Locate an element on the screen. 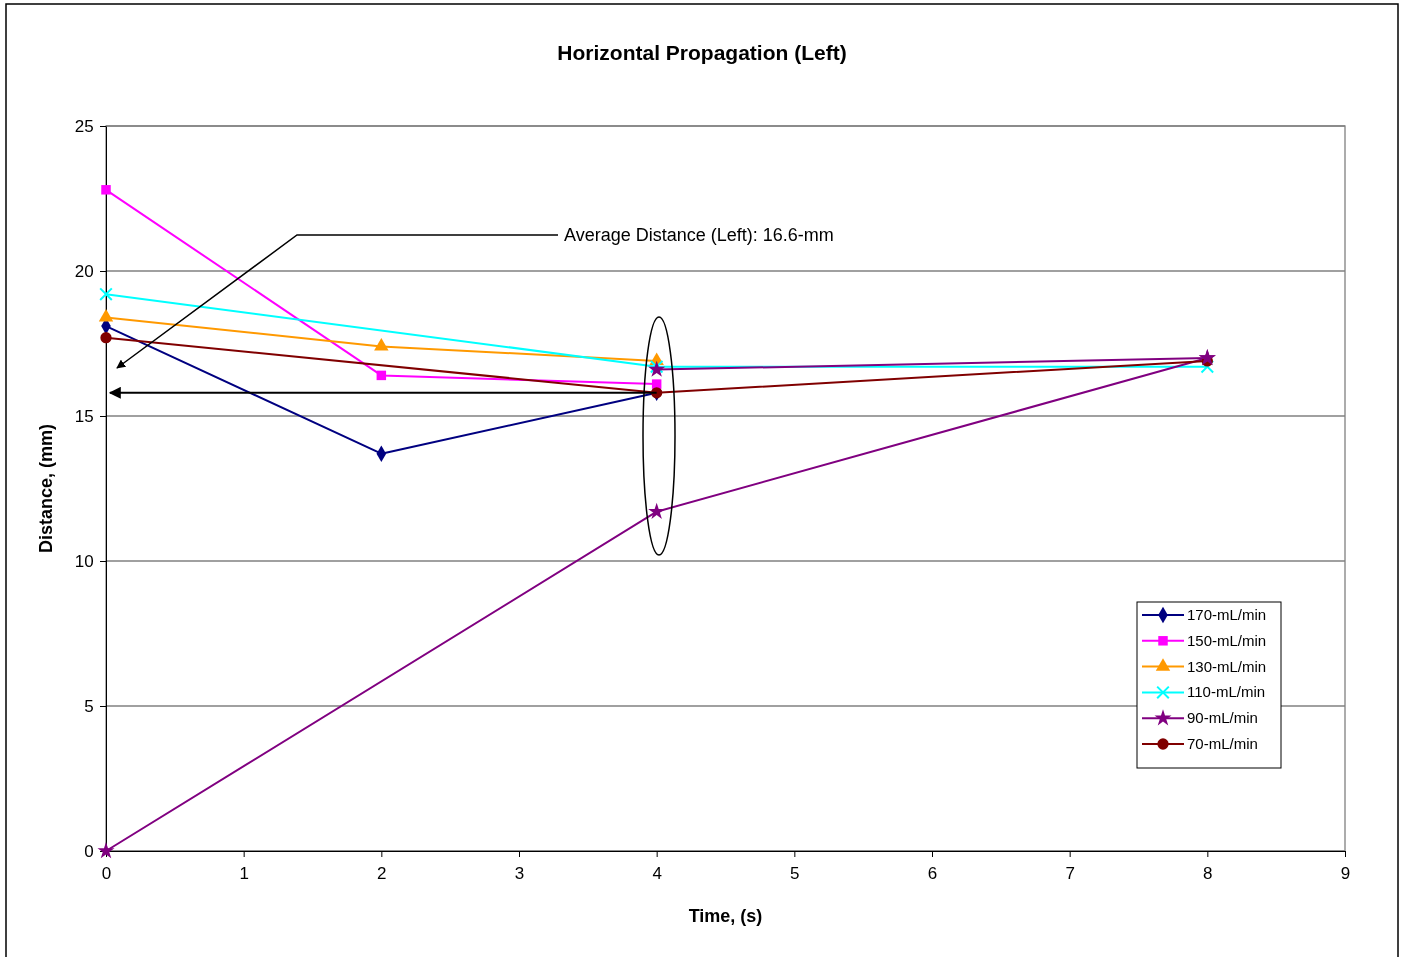  x-tick-label: 9 is located at coordinates (1345, 873).